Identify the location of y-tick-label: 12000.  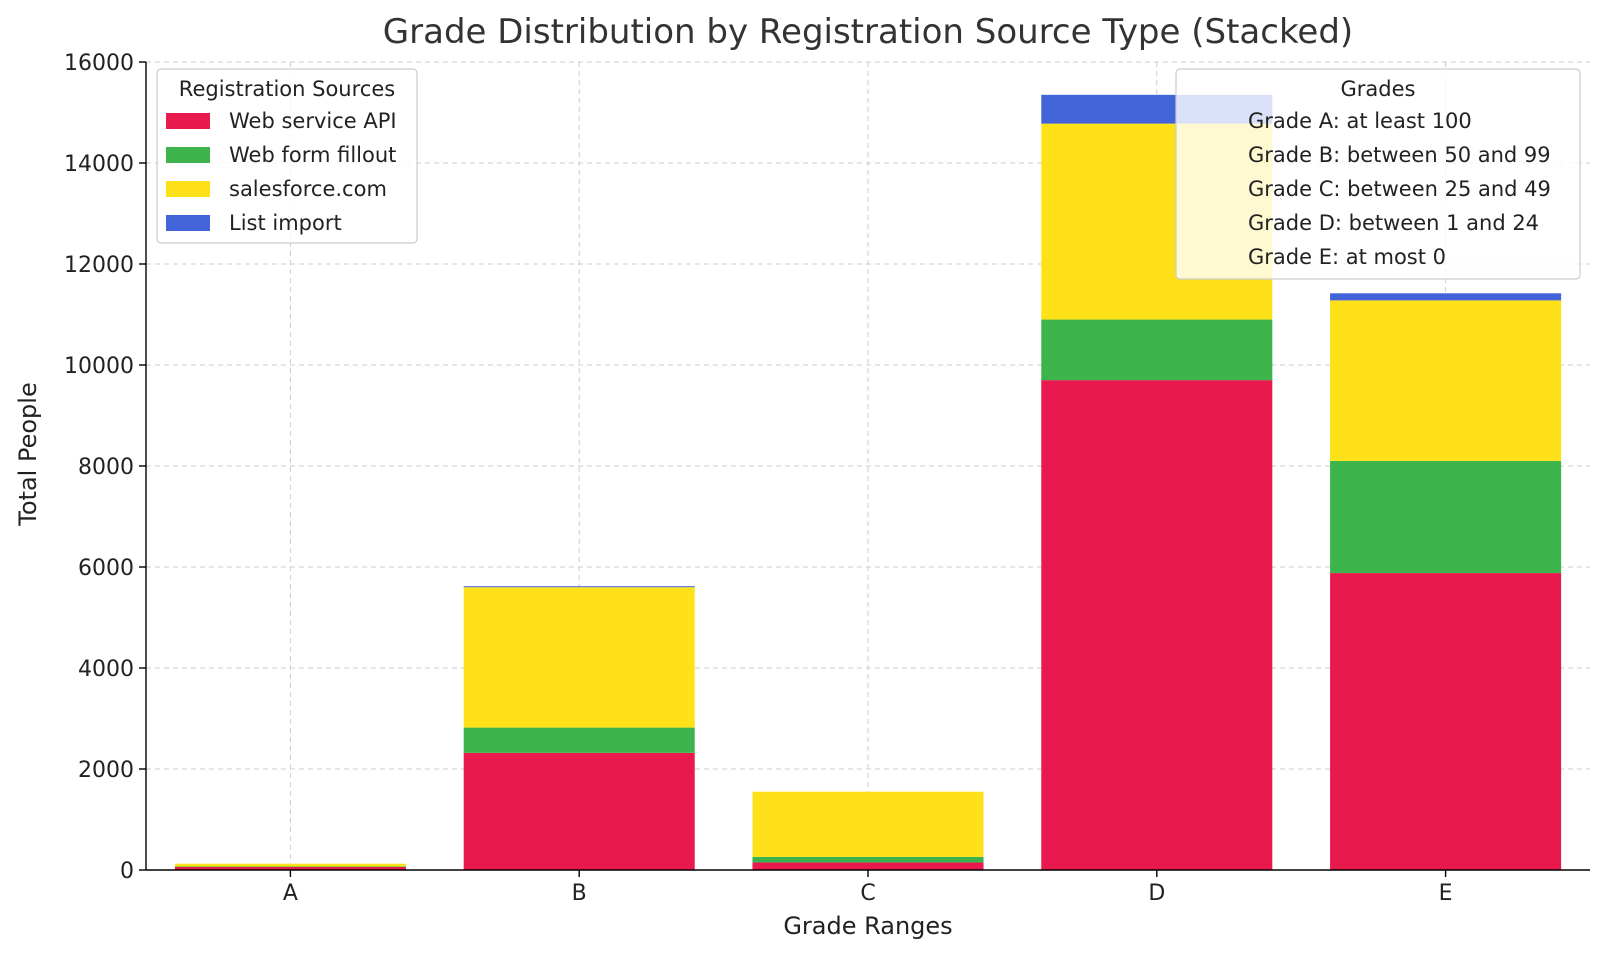
(99, 265).